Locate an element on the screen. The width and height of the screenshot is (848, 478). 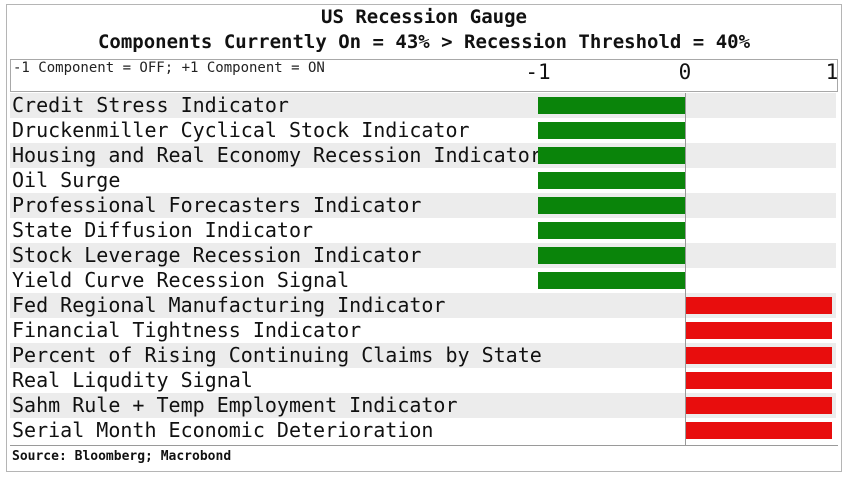
category-label: Stock Leverage Recession Indicator is located at coordinates (217, 255).